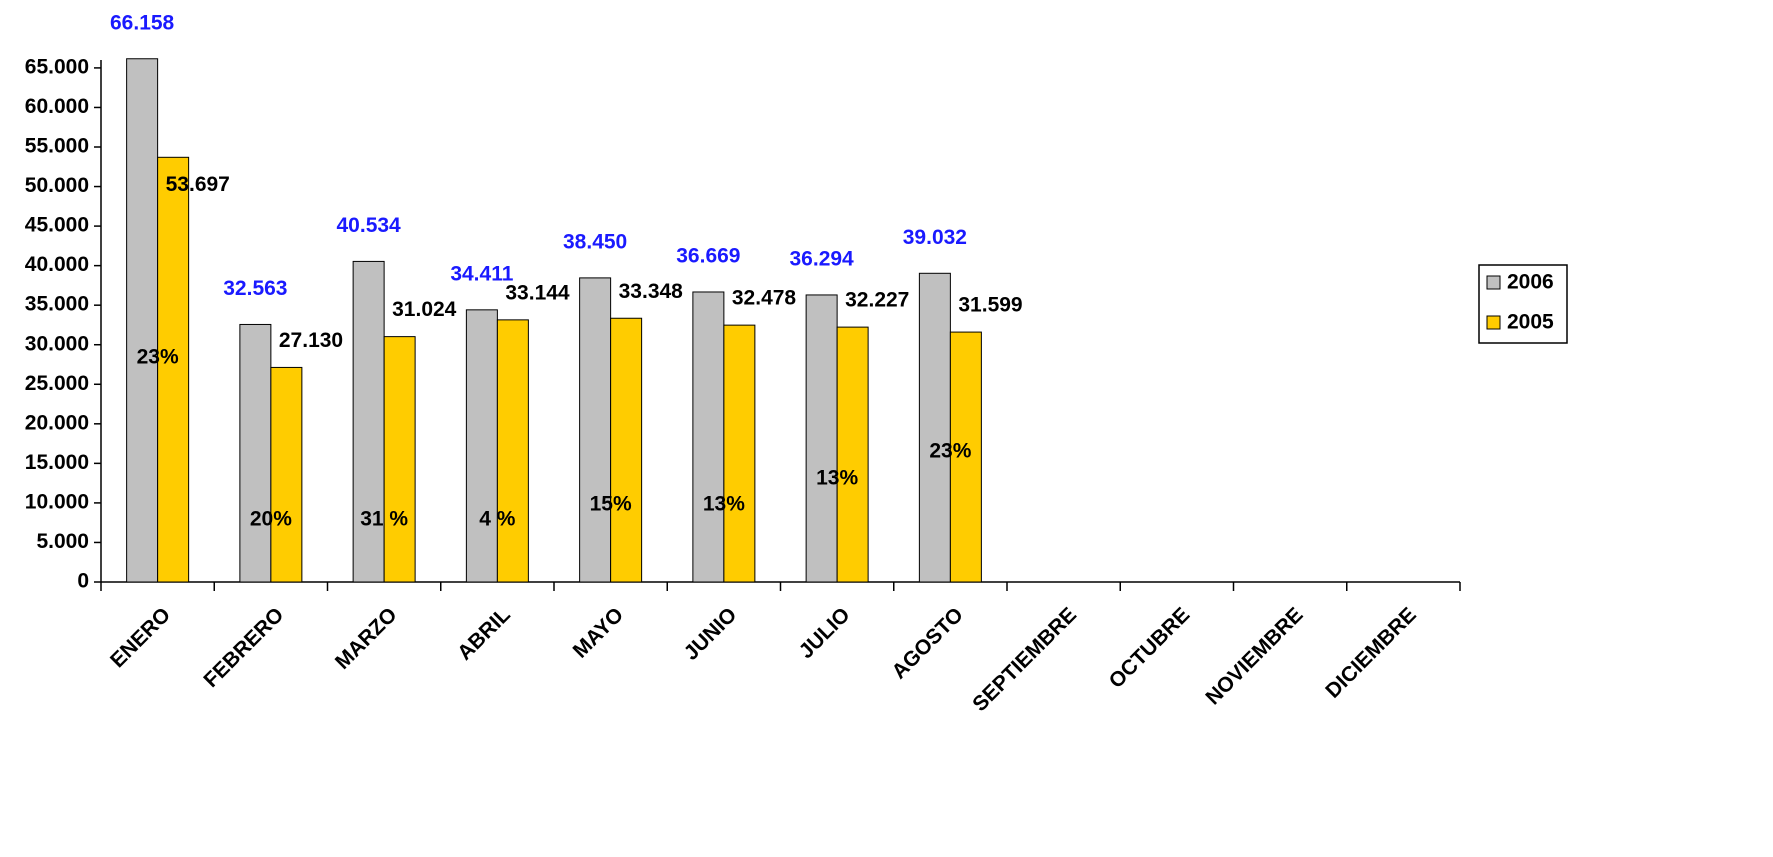 Image resolution: width=1773 pixels, height=857 pixels. What do you see at coordinates (611, 504) in the screenshot?
I see `growth-label: 15%` at bounding box center [611, 504].